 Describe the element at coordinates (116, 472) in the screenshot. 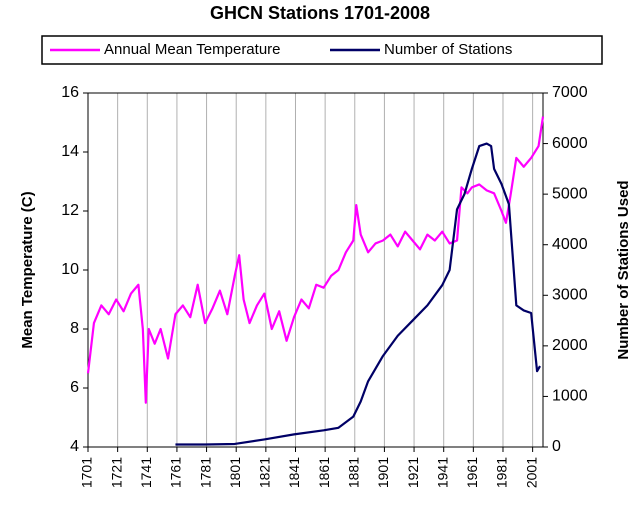

I see `x-tick-label: 1721` at that location.